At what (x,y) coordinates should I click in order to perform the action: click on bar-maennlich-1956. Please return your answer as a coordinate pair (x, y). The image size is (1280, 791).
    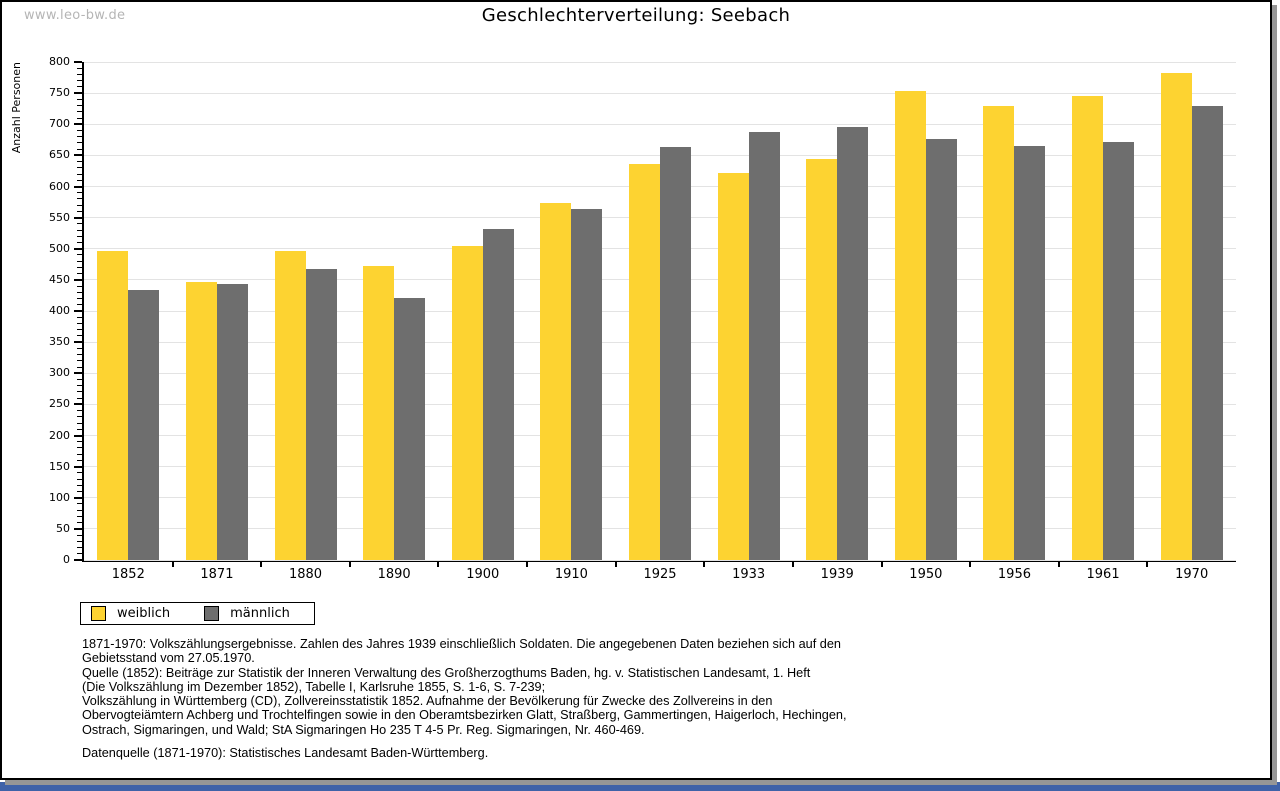
    Looking at the image, I should click on (1030, 353).